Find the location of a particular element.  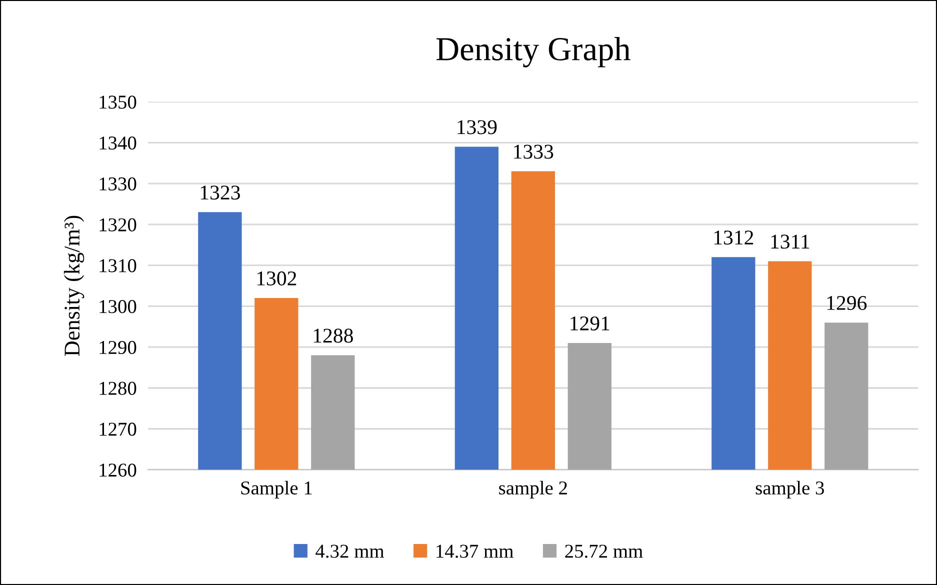

y-tick-label: 1280 is located at coordinates (118, 388).